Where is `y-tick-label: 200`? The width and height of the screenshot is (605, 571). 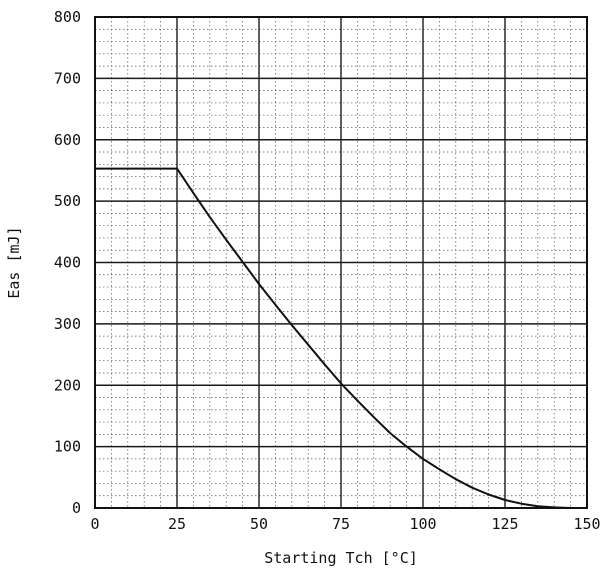
y-tick-label: 200 is located at coordinates (67, 385).